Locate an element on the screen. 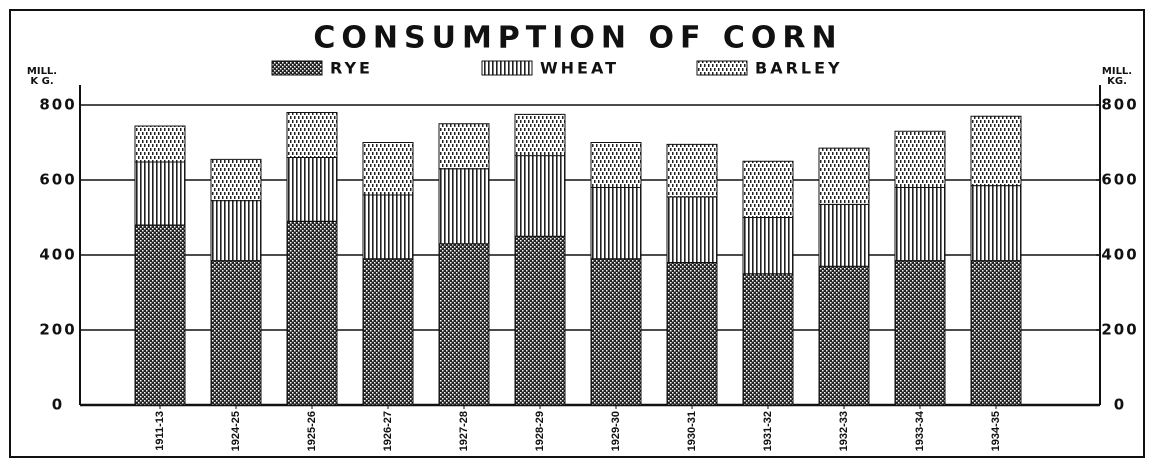 This screenshot has width=1149, height=459. legend-label: RYE is located at coordinates (351, 68).